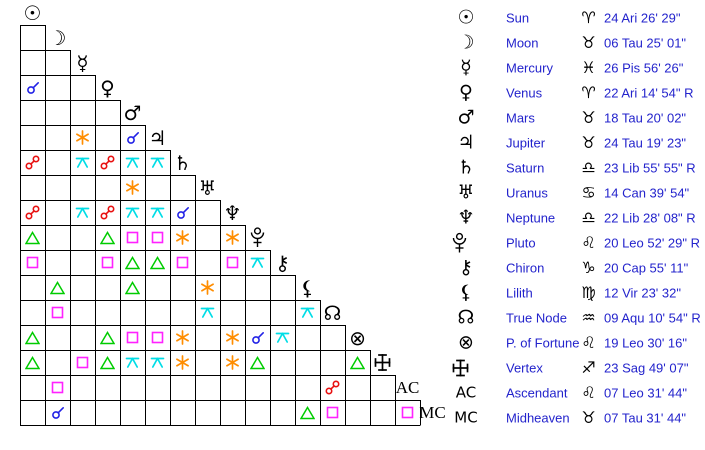 The width and height of the screenshot is (705, 450). What do you see at coordinates (645, 417) in the screenshot?
I see `position-value: 07 Tau 31' 44"` at bounding box center [645, 417].